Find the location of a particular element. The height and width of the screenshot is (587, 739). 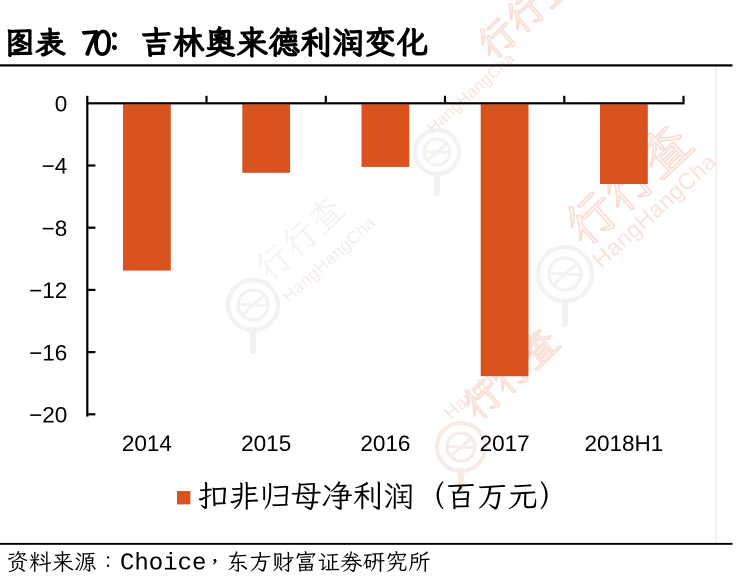

svg-text: 2018H1 is located at coordinates (623, 443).